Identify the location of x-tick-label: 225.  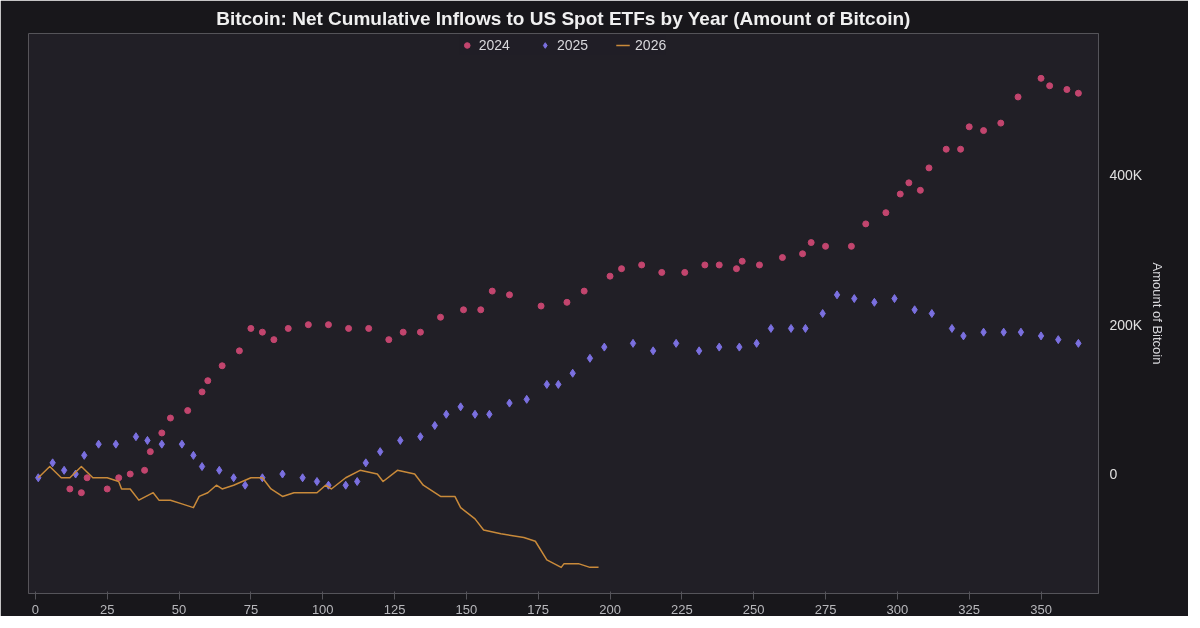
(682, 609).